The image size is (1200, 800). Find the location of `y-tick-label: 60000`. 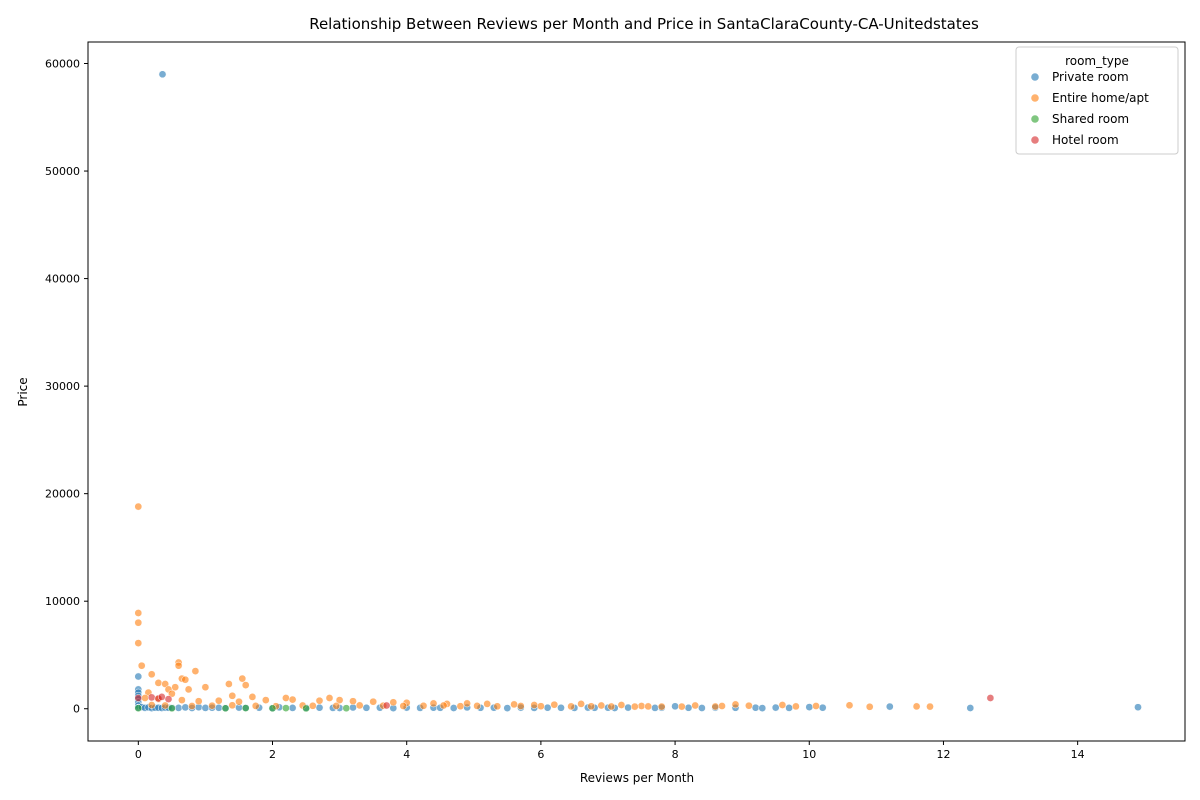

y-tick-label: 60000 is located at coordinates (62, 64).